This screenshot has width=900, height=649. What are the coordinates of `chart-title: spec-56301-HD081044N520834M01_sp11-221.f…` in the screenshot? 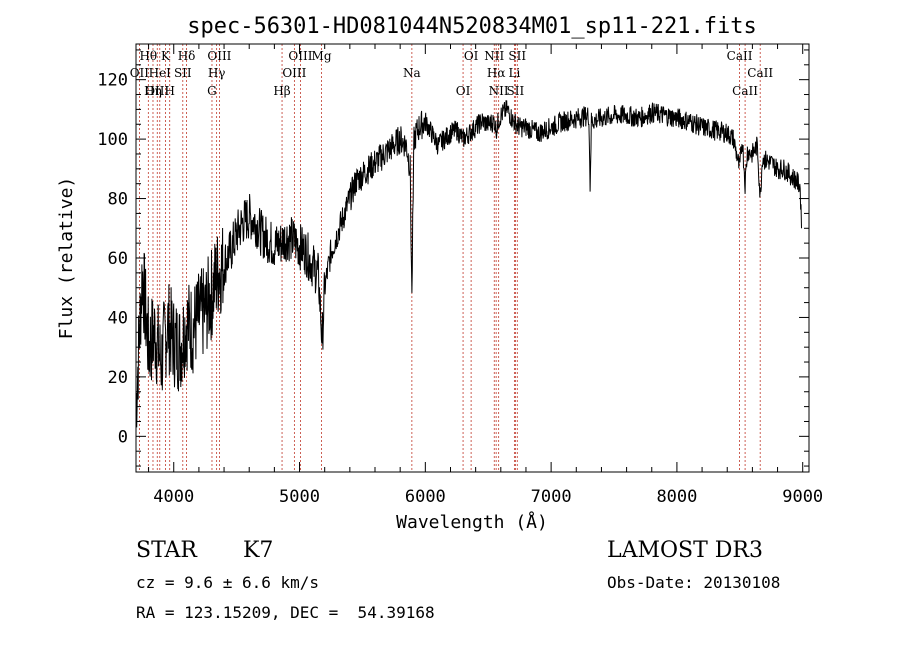 It's located at (472, 26).